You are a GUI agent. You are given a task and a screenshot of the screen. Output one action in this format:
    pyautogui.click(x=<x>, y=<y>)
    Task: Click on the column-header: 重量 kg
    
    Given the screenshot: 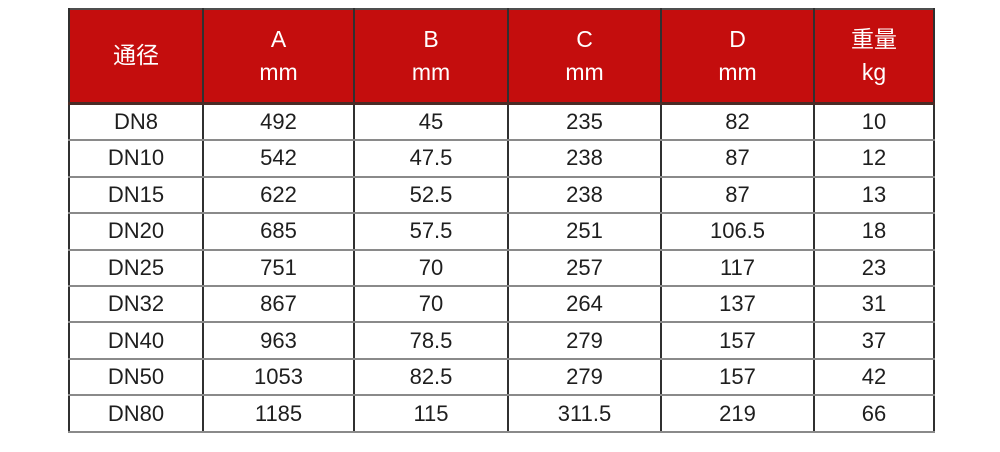 What is the action you would take?
    pyautogui.click(x=874, y=57)
    